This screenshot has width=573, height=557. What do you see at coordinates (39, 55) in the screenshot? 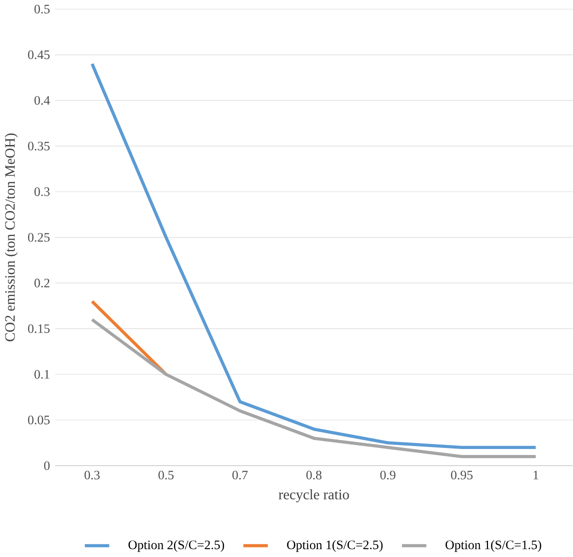
I see `y-tick-label: 0.45` at bounding box center [39, 55].